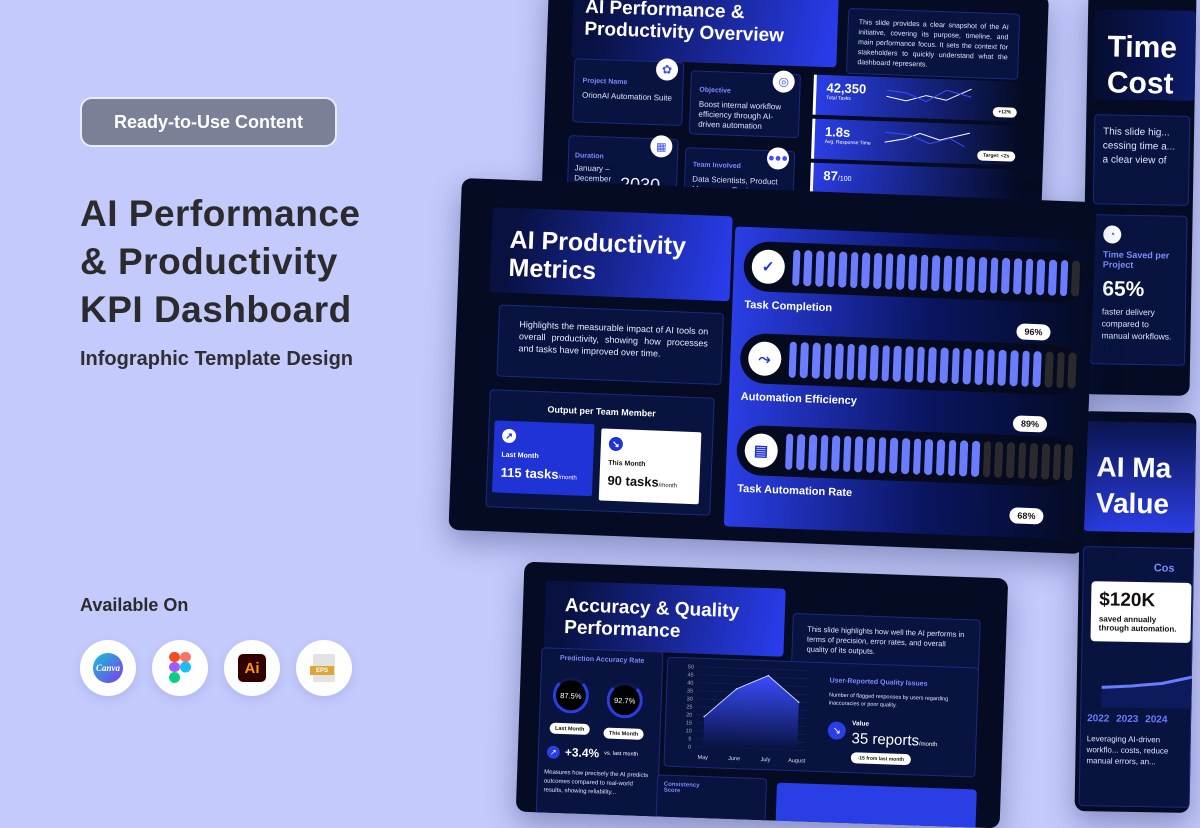  What do you see at coordinates (927, 139) in the screenshot?
I see `sparkline` at bounding box center [927, 139].